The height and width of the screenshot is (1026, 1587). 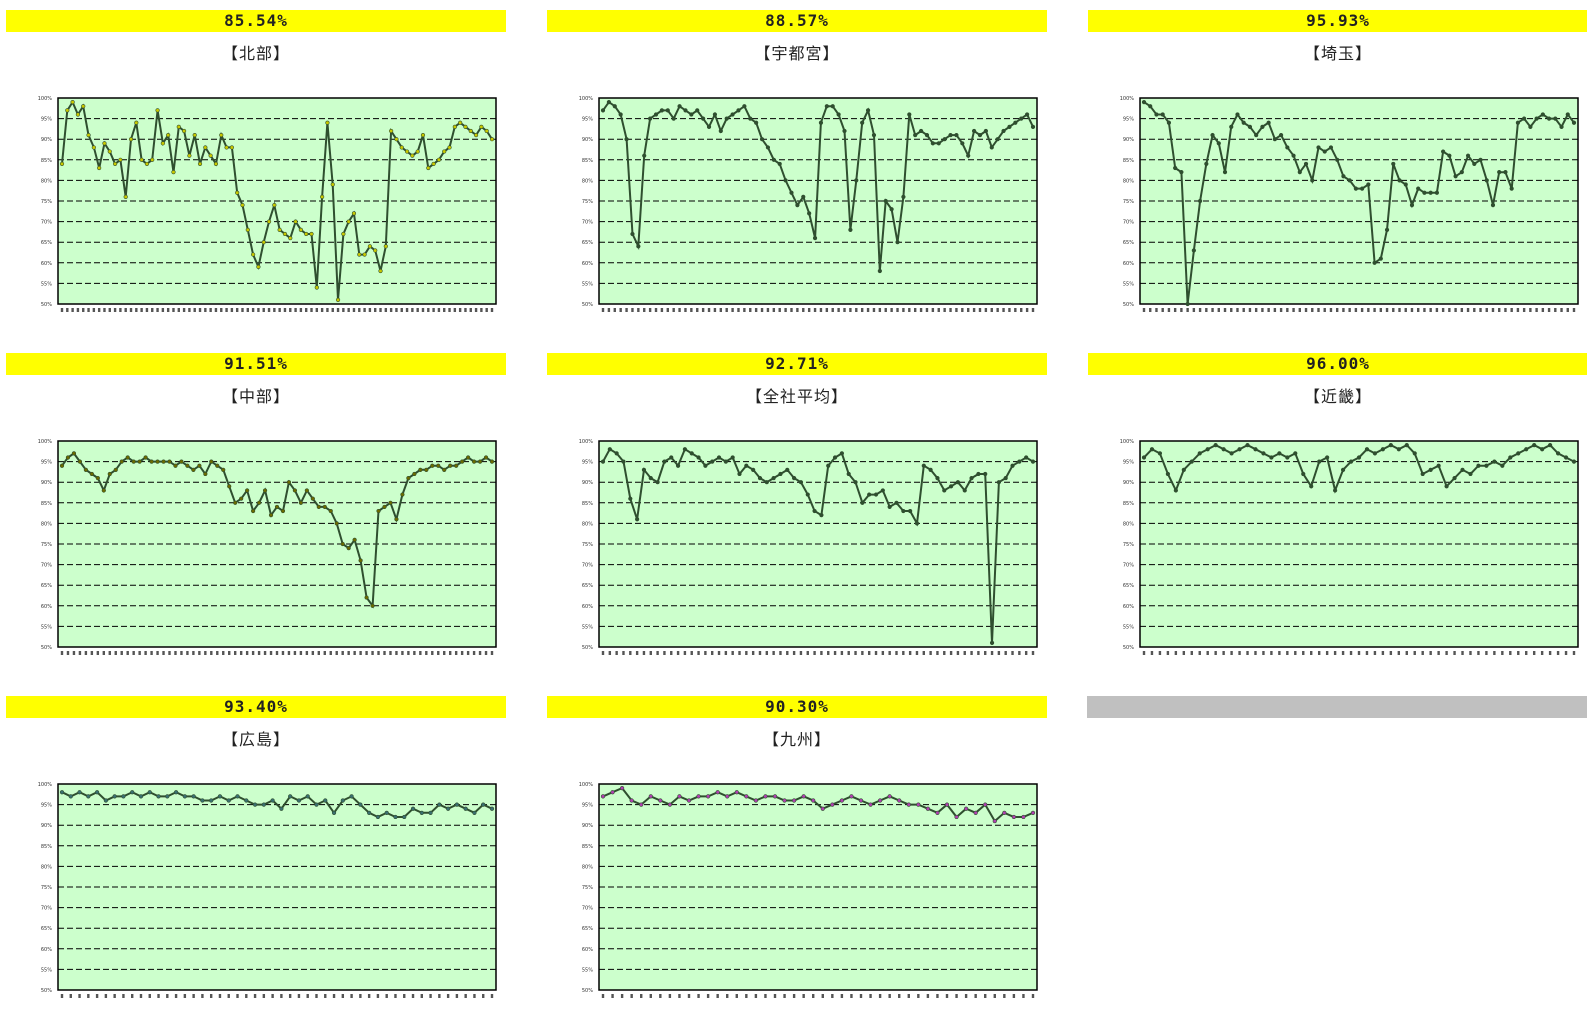 What do you see at coordinates (587, 120) in the screenshot?
I see `y-tick-label: 95%` at bounding box center [587, 120].